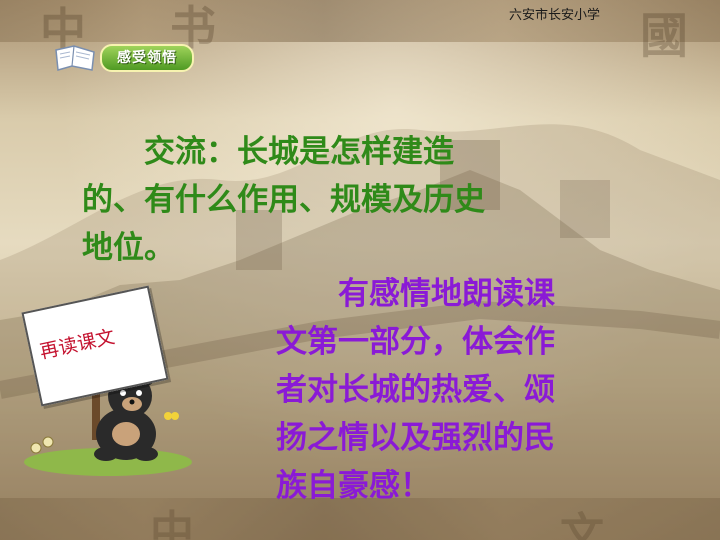  What do you see at coordinates (77, 344) in the screenshot?
I see `sign-label: 再读课文` at bounding box center [77, 344].